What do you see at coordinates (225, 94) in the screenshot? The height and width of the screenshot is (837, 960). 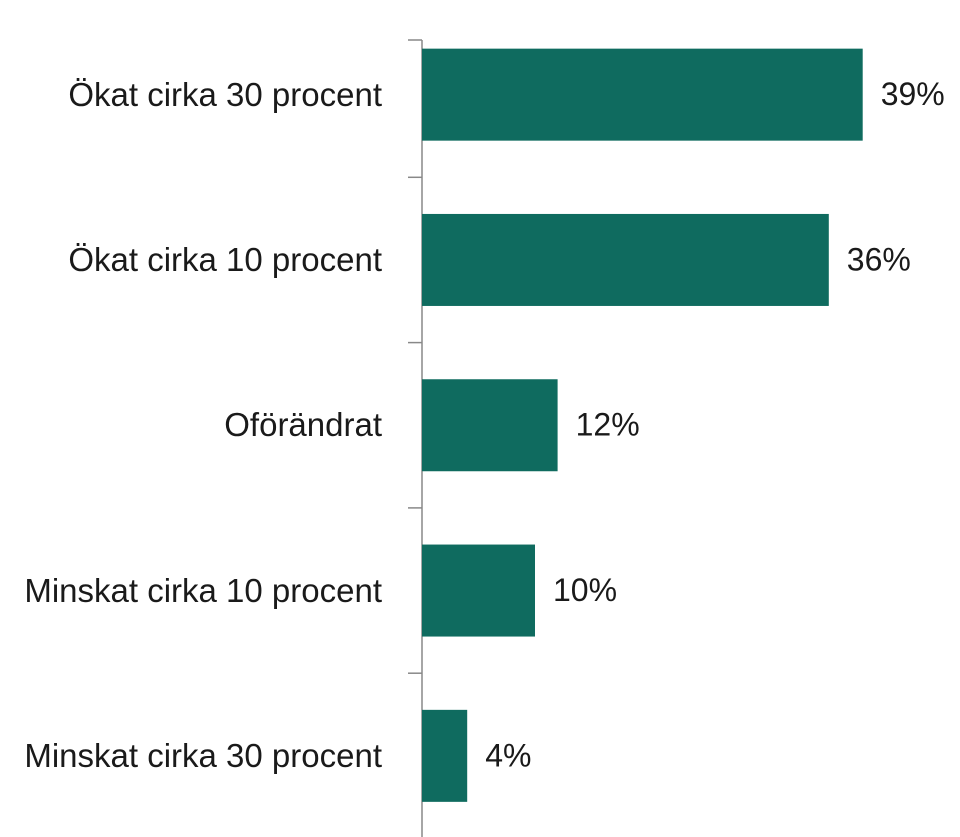 I see `category-label: Ökat cirka 30 procent` at bounding box center [225, 94].